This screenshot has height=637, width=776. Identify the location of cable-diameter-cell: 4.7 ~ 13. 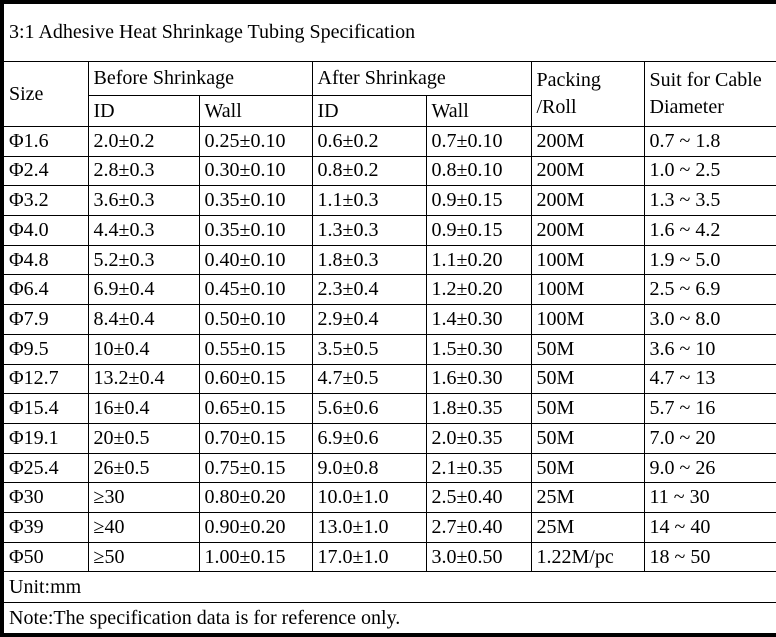
(709, 379).